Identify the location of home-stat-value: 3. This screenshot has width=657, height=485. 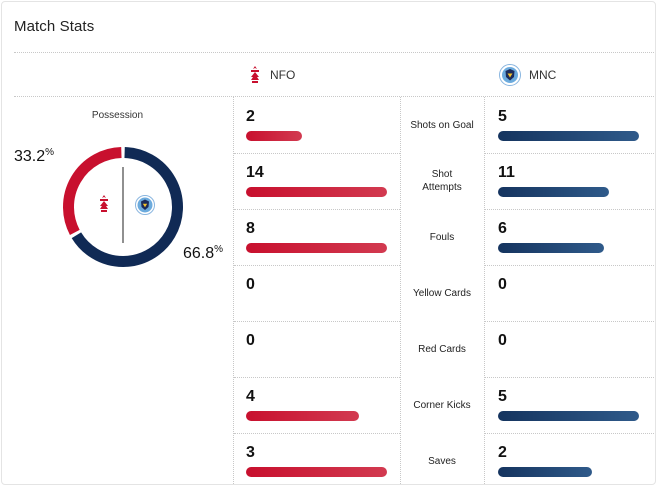
(250, 452).